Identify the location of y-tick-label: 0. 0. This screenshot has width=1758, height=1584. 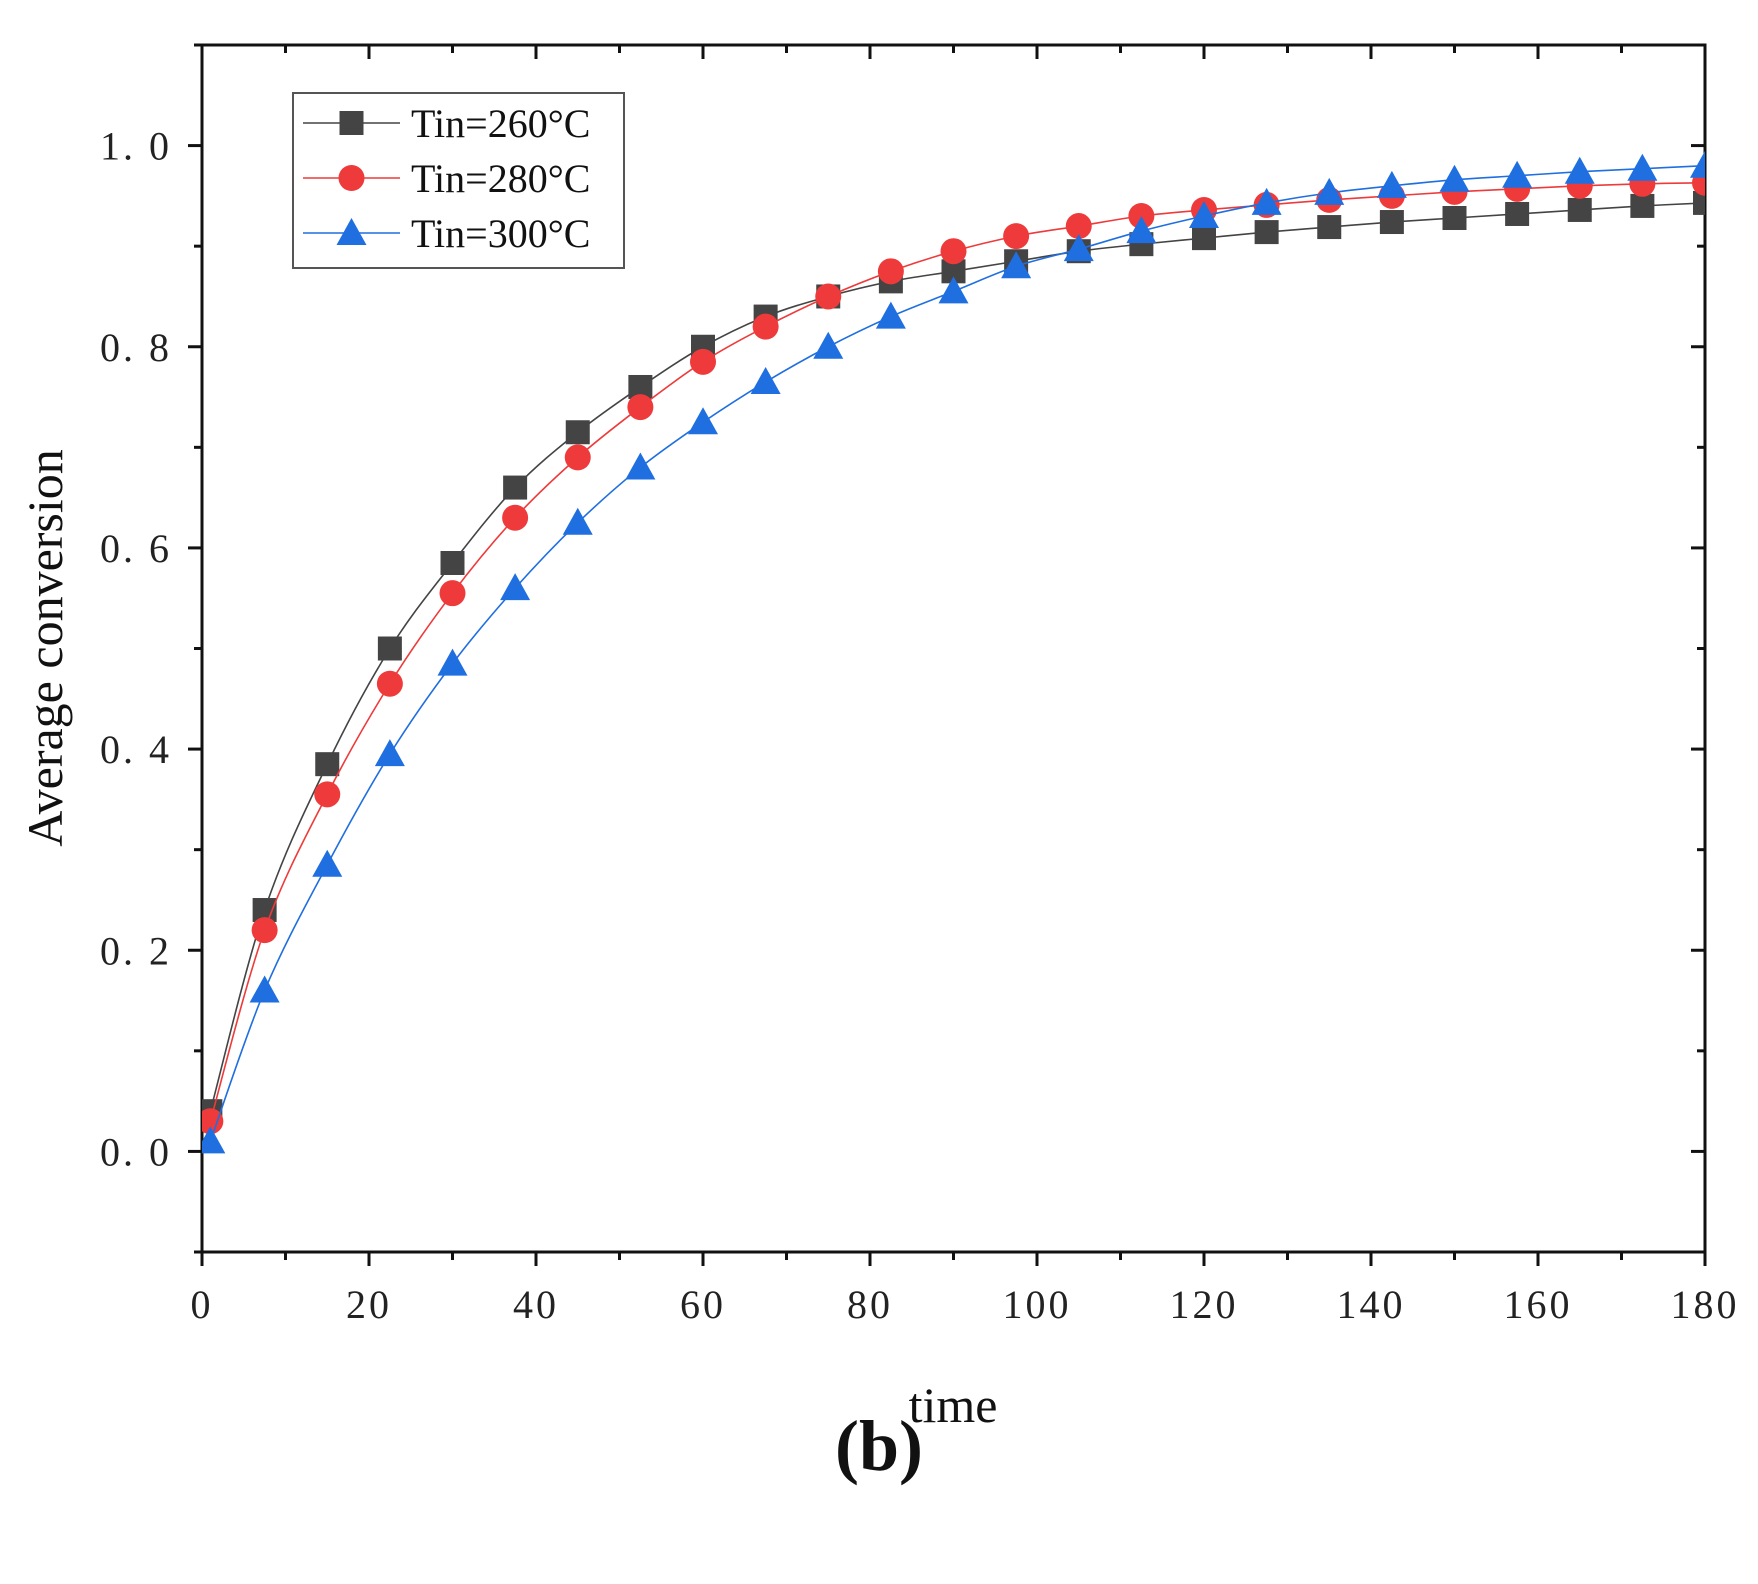
(136, 1151).